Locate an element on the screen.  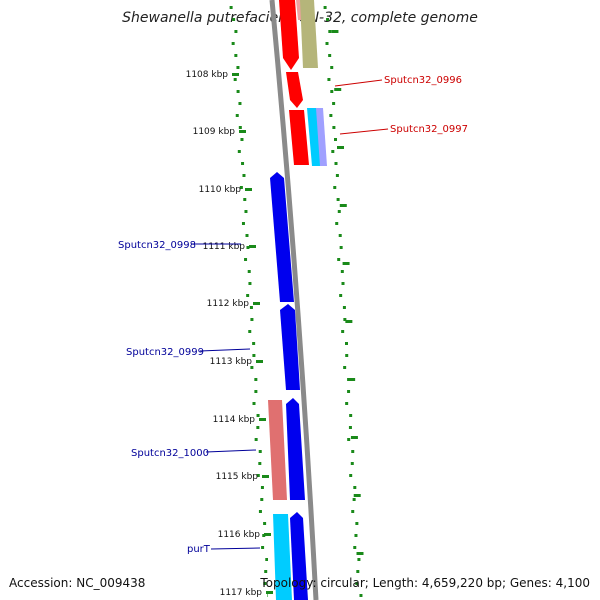
ruler-label: 1111 kbp is located at coordinates (224, 247).